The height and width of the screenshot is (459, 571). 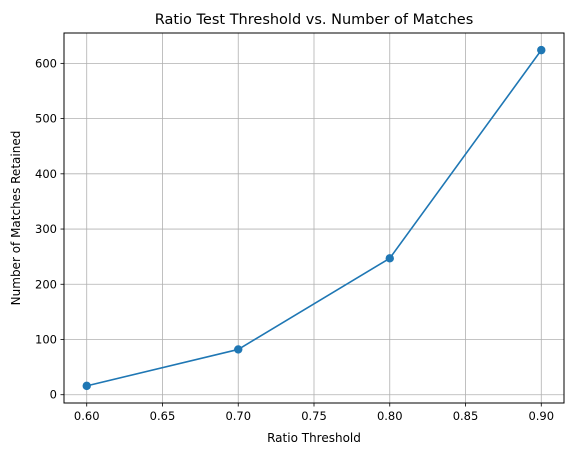 What do you see at coordinates (46, 339) in the screenshot?
I see `y-tick-label: 100` at bounding box center [46, 339].